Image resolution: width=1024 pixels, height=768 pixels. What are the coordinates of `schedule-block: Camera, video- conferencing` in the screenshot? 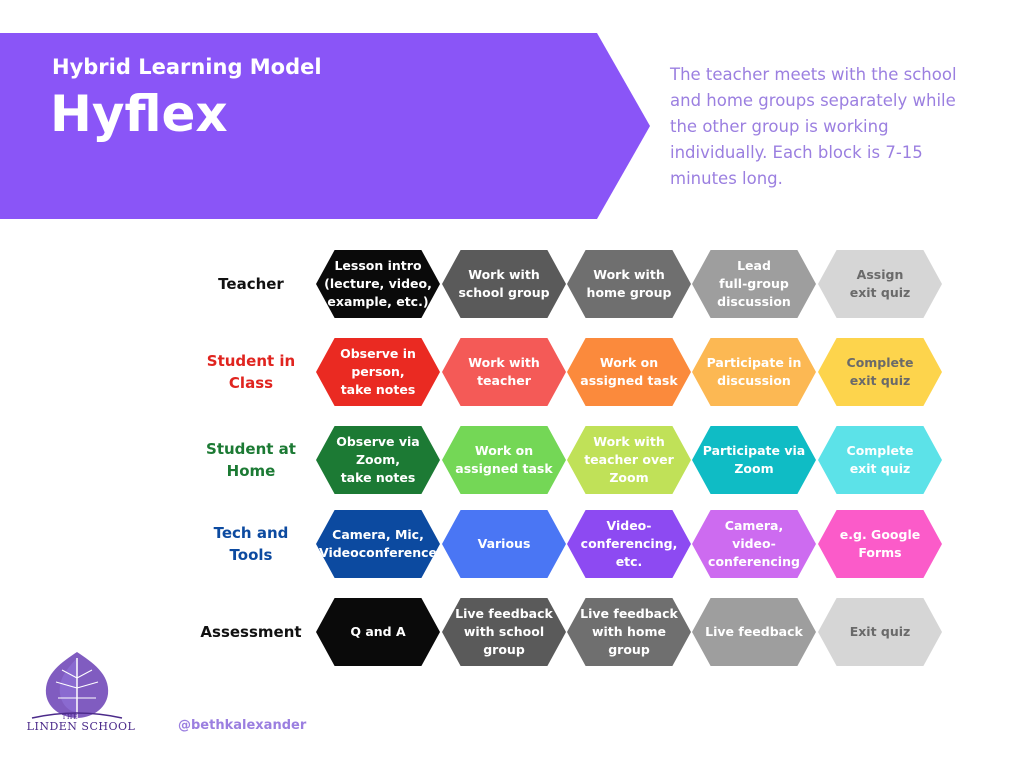 It's located at (754, 544).